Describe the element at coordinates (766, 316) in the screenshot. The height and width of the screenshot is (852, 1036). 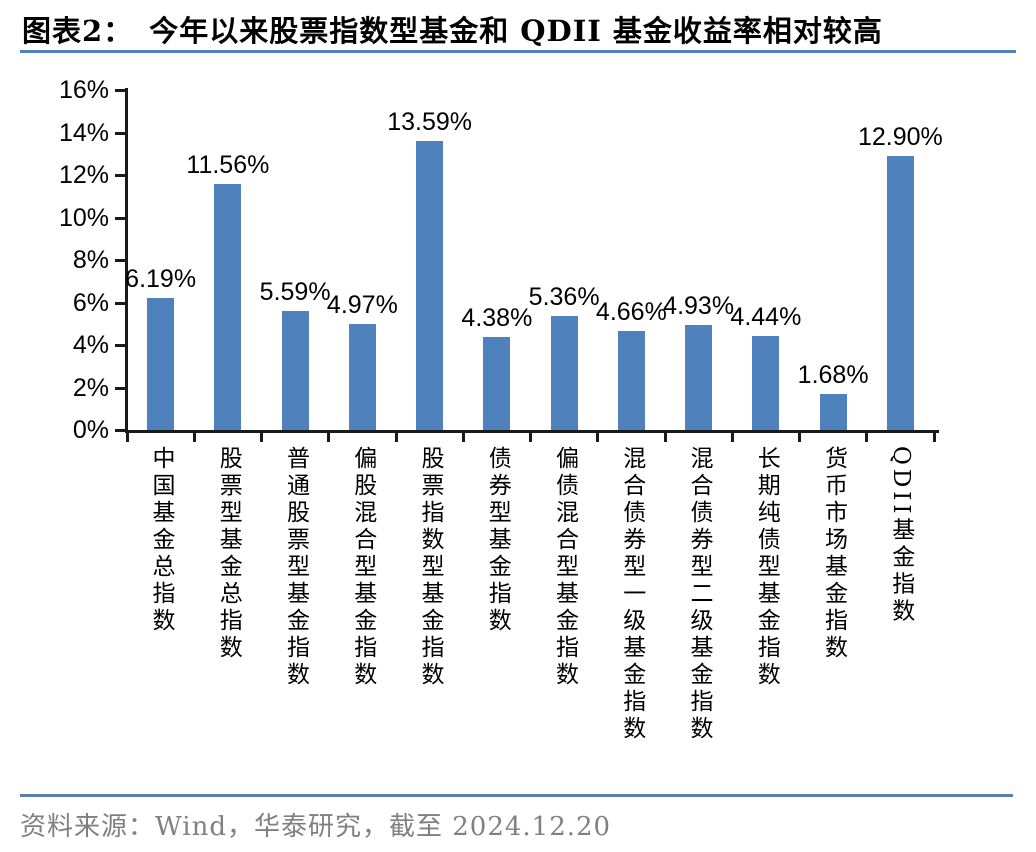
I see `bar-value-label: 4.44%` at that location.